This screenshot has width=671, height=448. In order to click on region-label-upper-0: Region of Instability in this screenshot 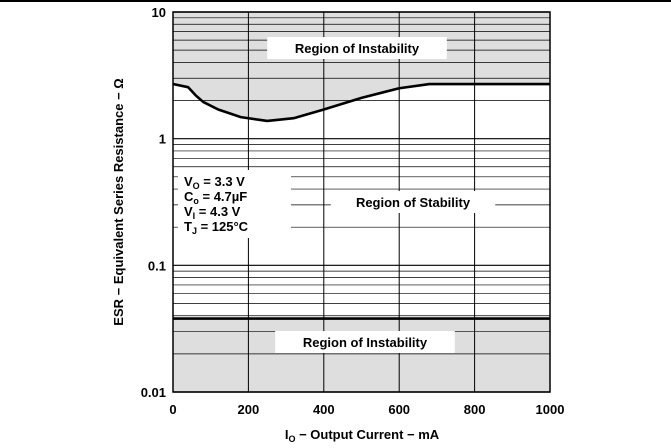, I will do `click(357, 48)`.